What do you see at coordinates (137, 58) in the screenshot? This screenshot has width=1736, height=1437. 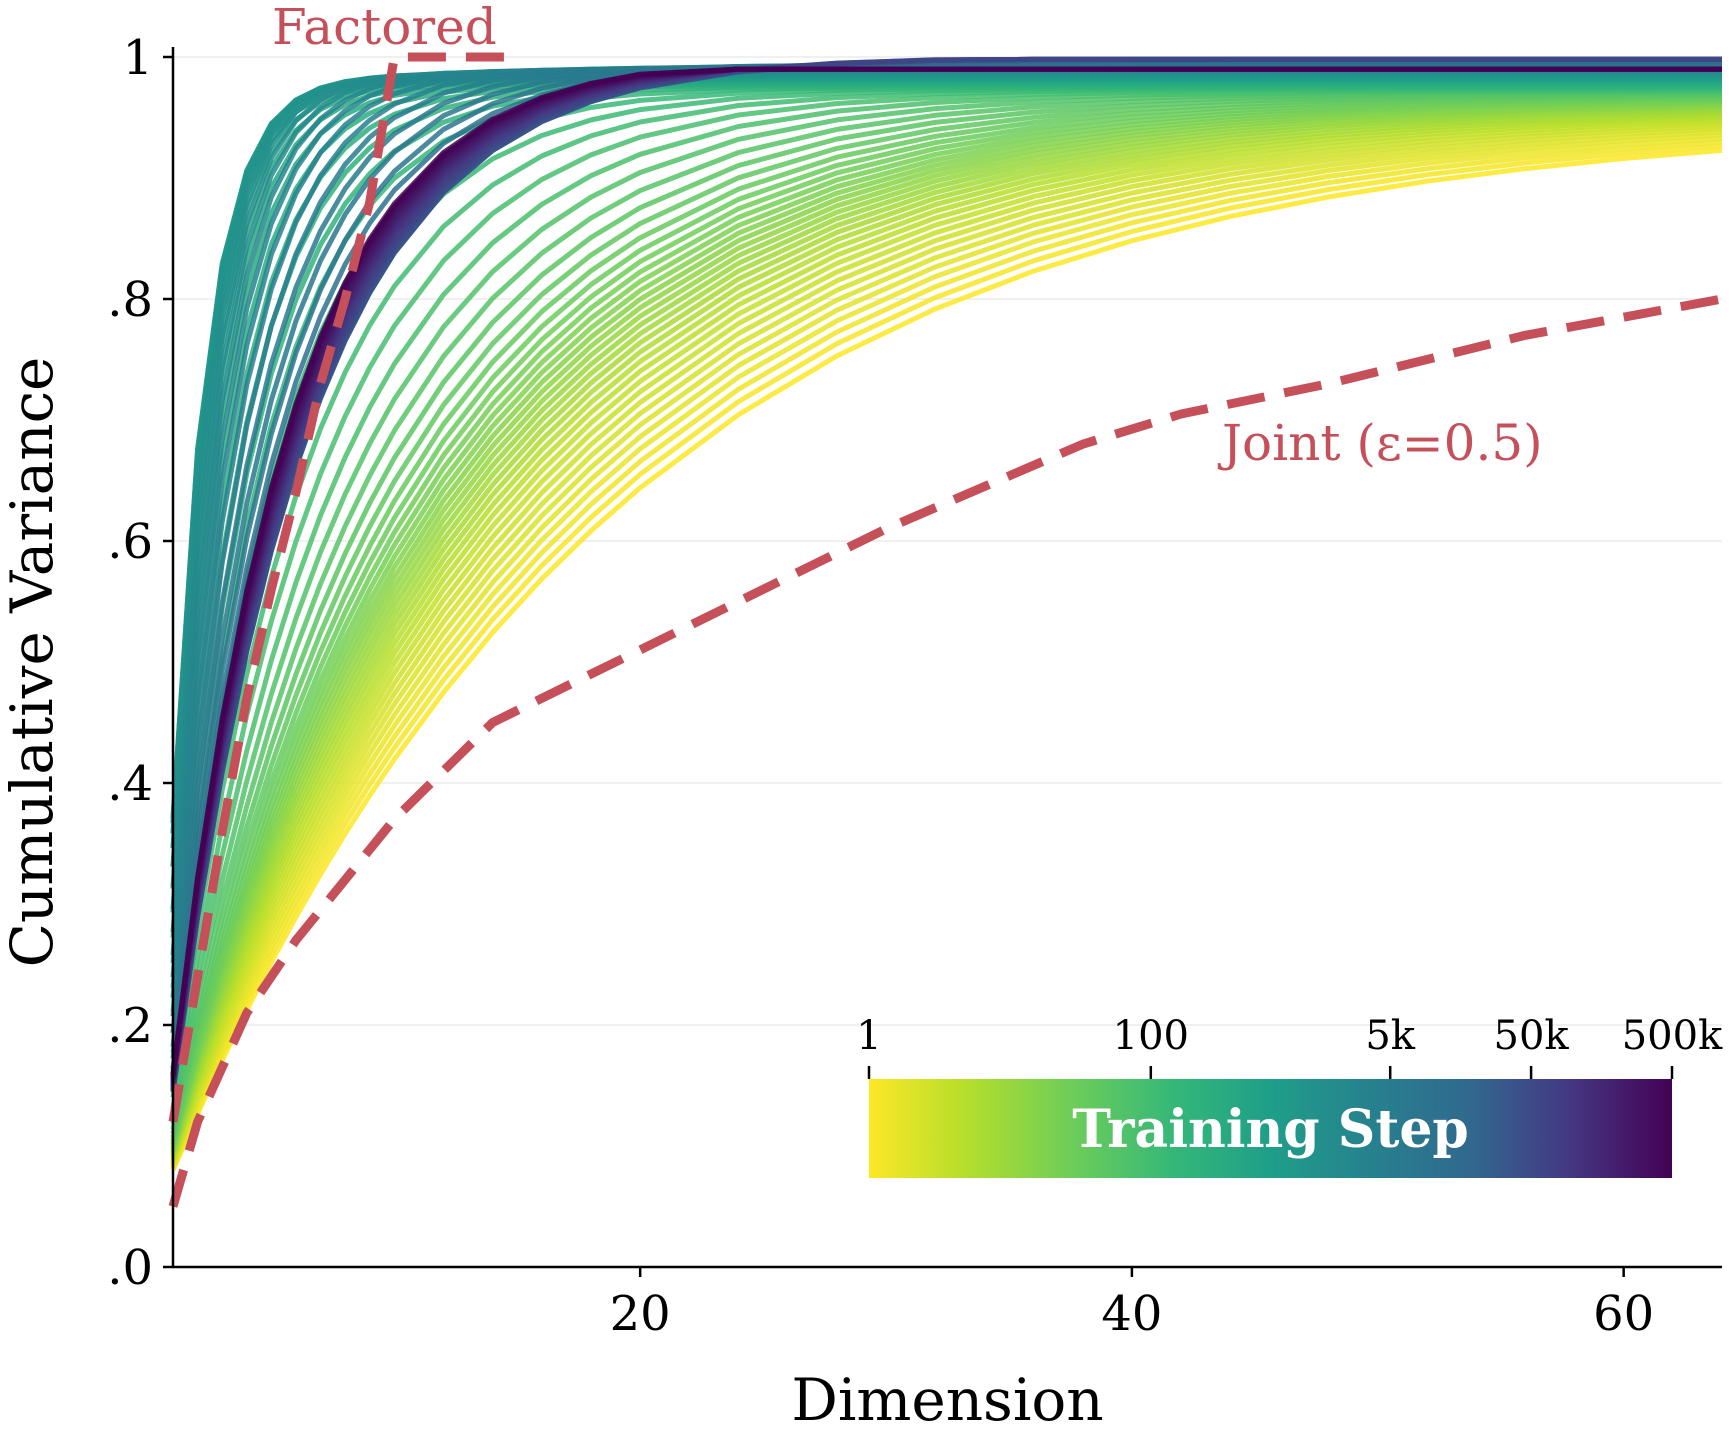 I see `y-tick-label-5: 1` at bounding box center [137, 58].